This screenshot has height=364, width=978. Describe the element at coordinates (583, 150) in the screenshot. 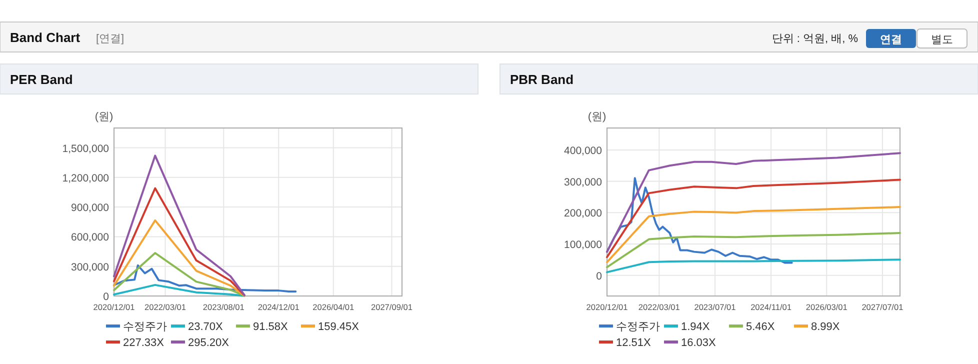

I see `y-tick-label: 400,000` at that location.